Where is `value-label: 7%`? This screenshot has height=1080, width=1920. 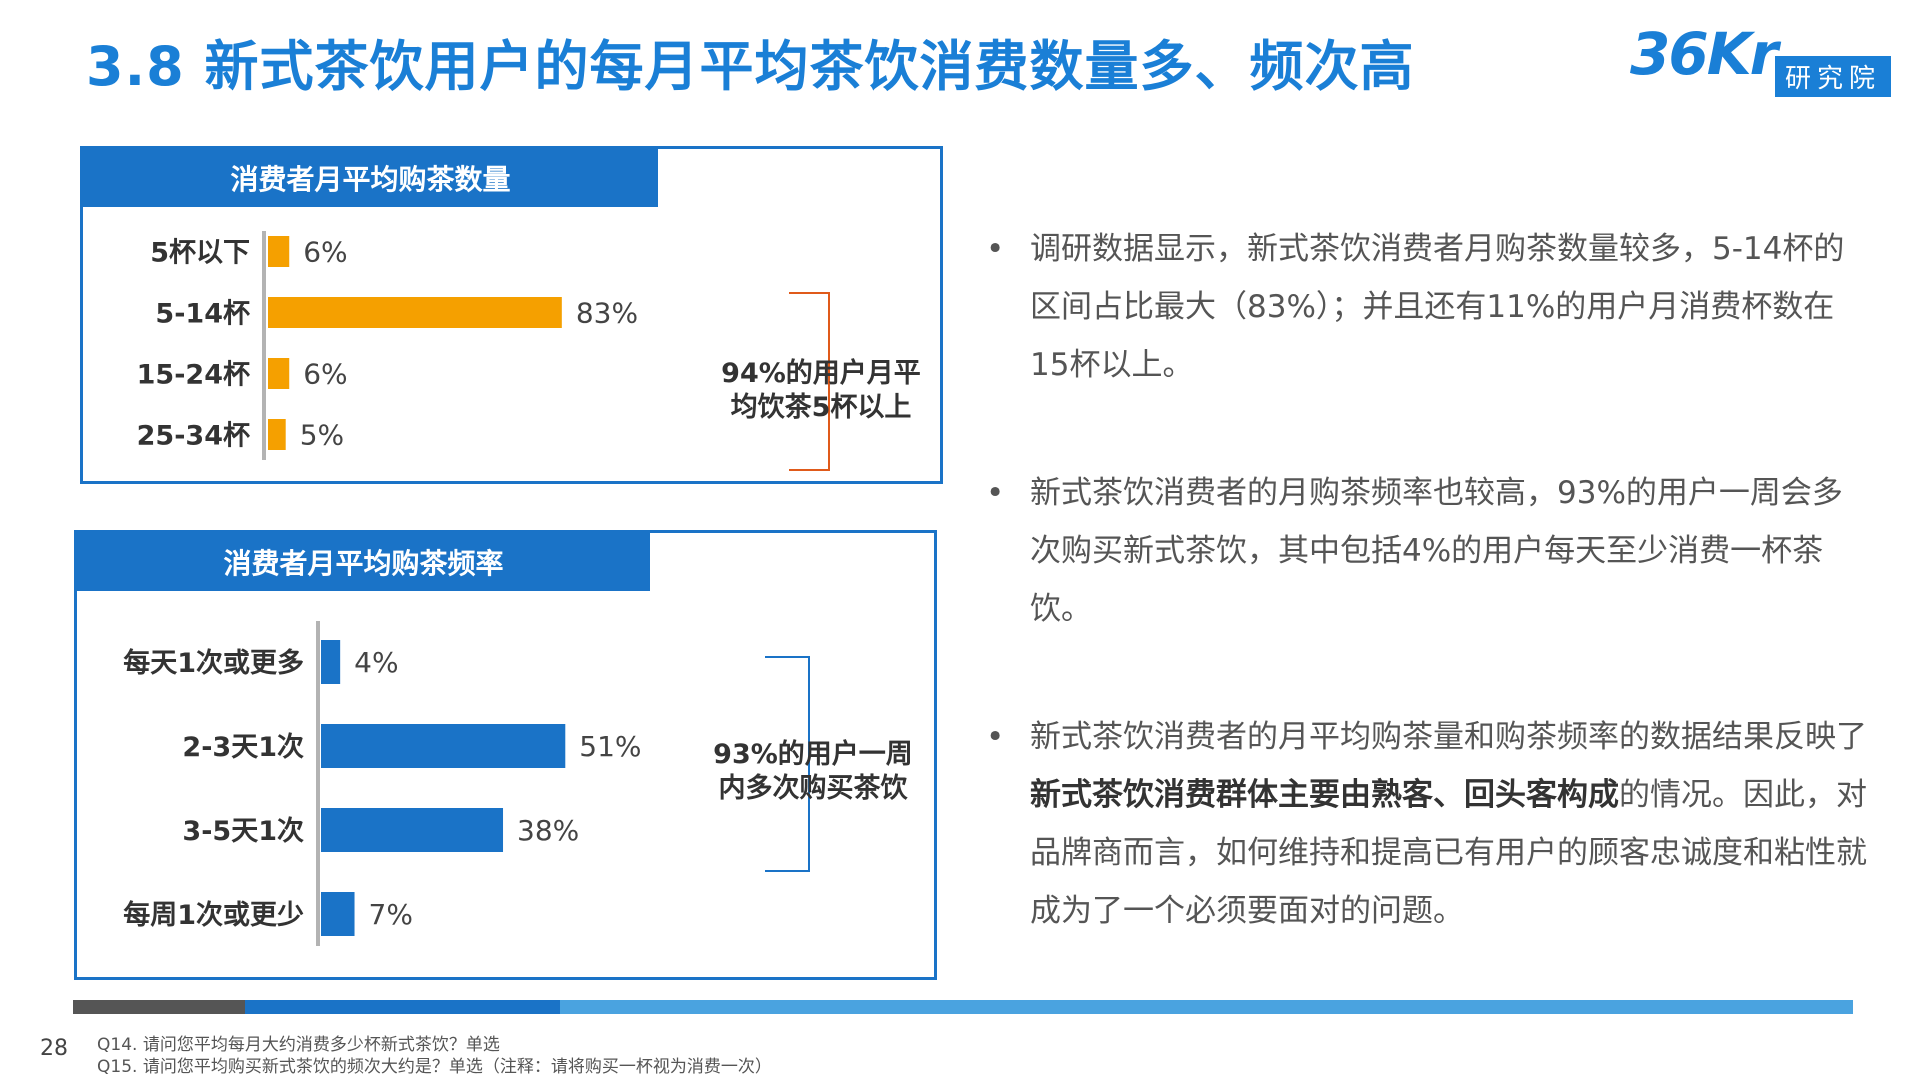 value-label: 7% is located at coordinates (391, 914).